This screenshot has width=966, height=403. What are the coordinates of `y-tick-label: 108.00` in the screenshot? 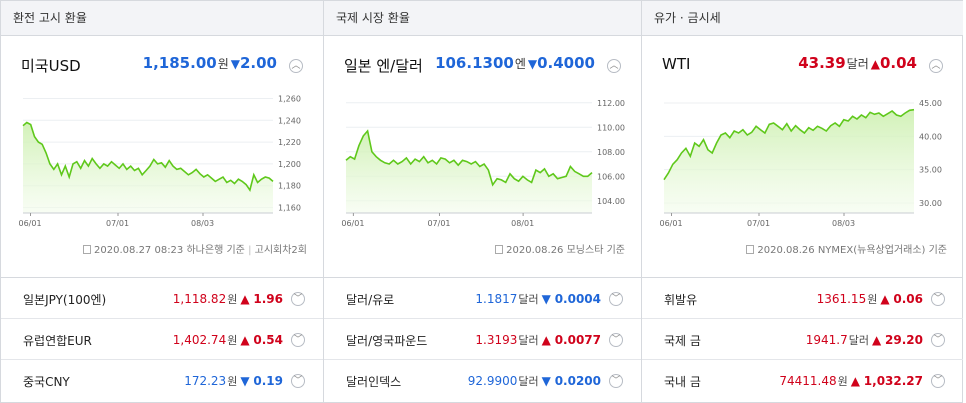 It's located at (611, 152).